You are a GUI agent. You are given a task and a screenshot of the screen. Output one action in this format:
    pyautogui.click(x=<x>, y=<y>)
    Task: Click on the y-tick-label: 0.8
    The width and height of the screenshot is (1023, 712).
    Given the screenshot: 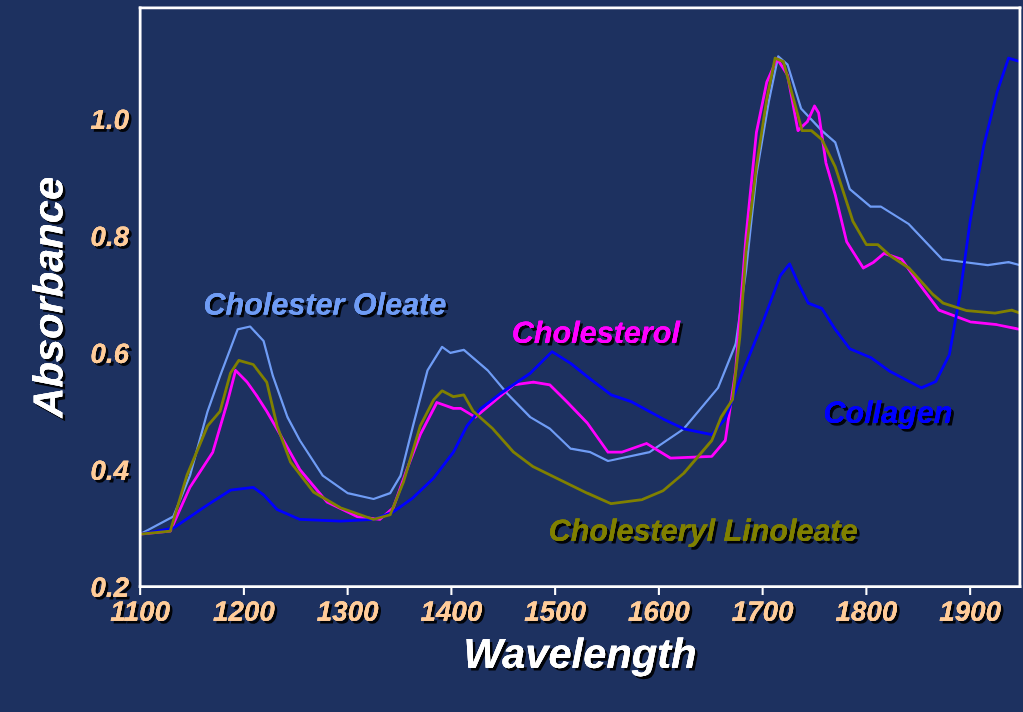 What is the action you would take?
    pyautogui.click(x=111, y=237)
    